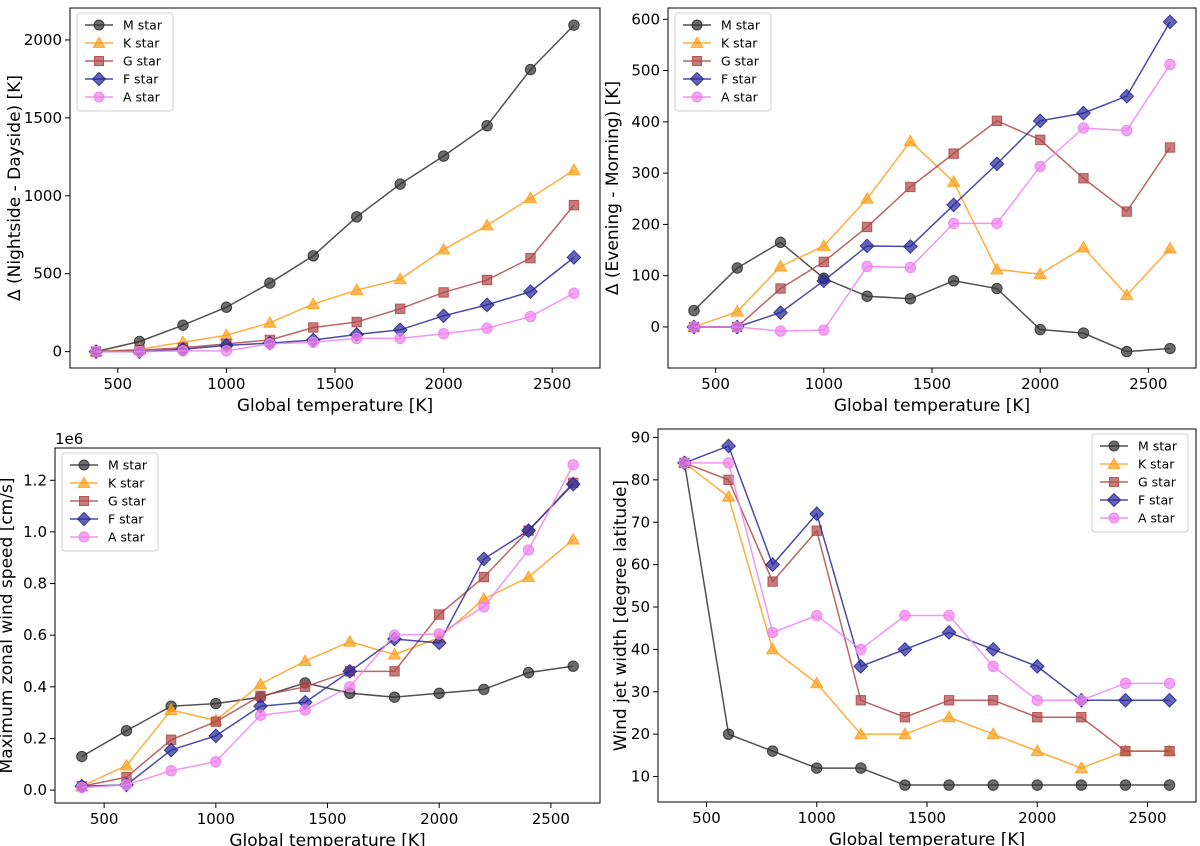 The width and height of the screenshot is (1200, 846). Describe the element at coordinates (327, 711) in the screenshot. I see `series-m-star` at that location.